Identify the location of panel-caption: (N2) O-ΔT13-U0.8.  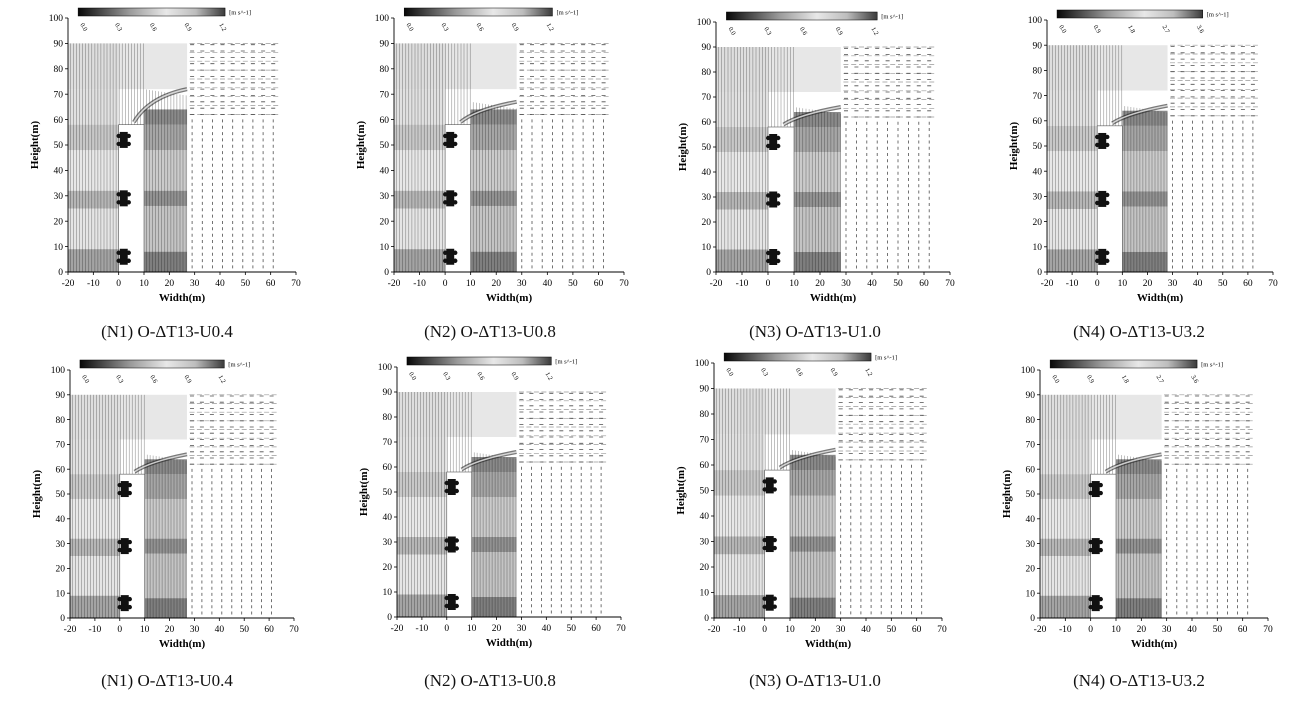
(490, 331).